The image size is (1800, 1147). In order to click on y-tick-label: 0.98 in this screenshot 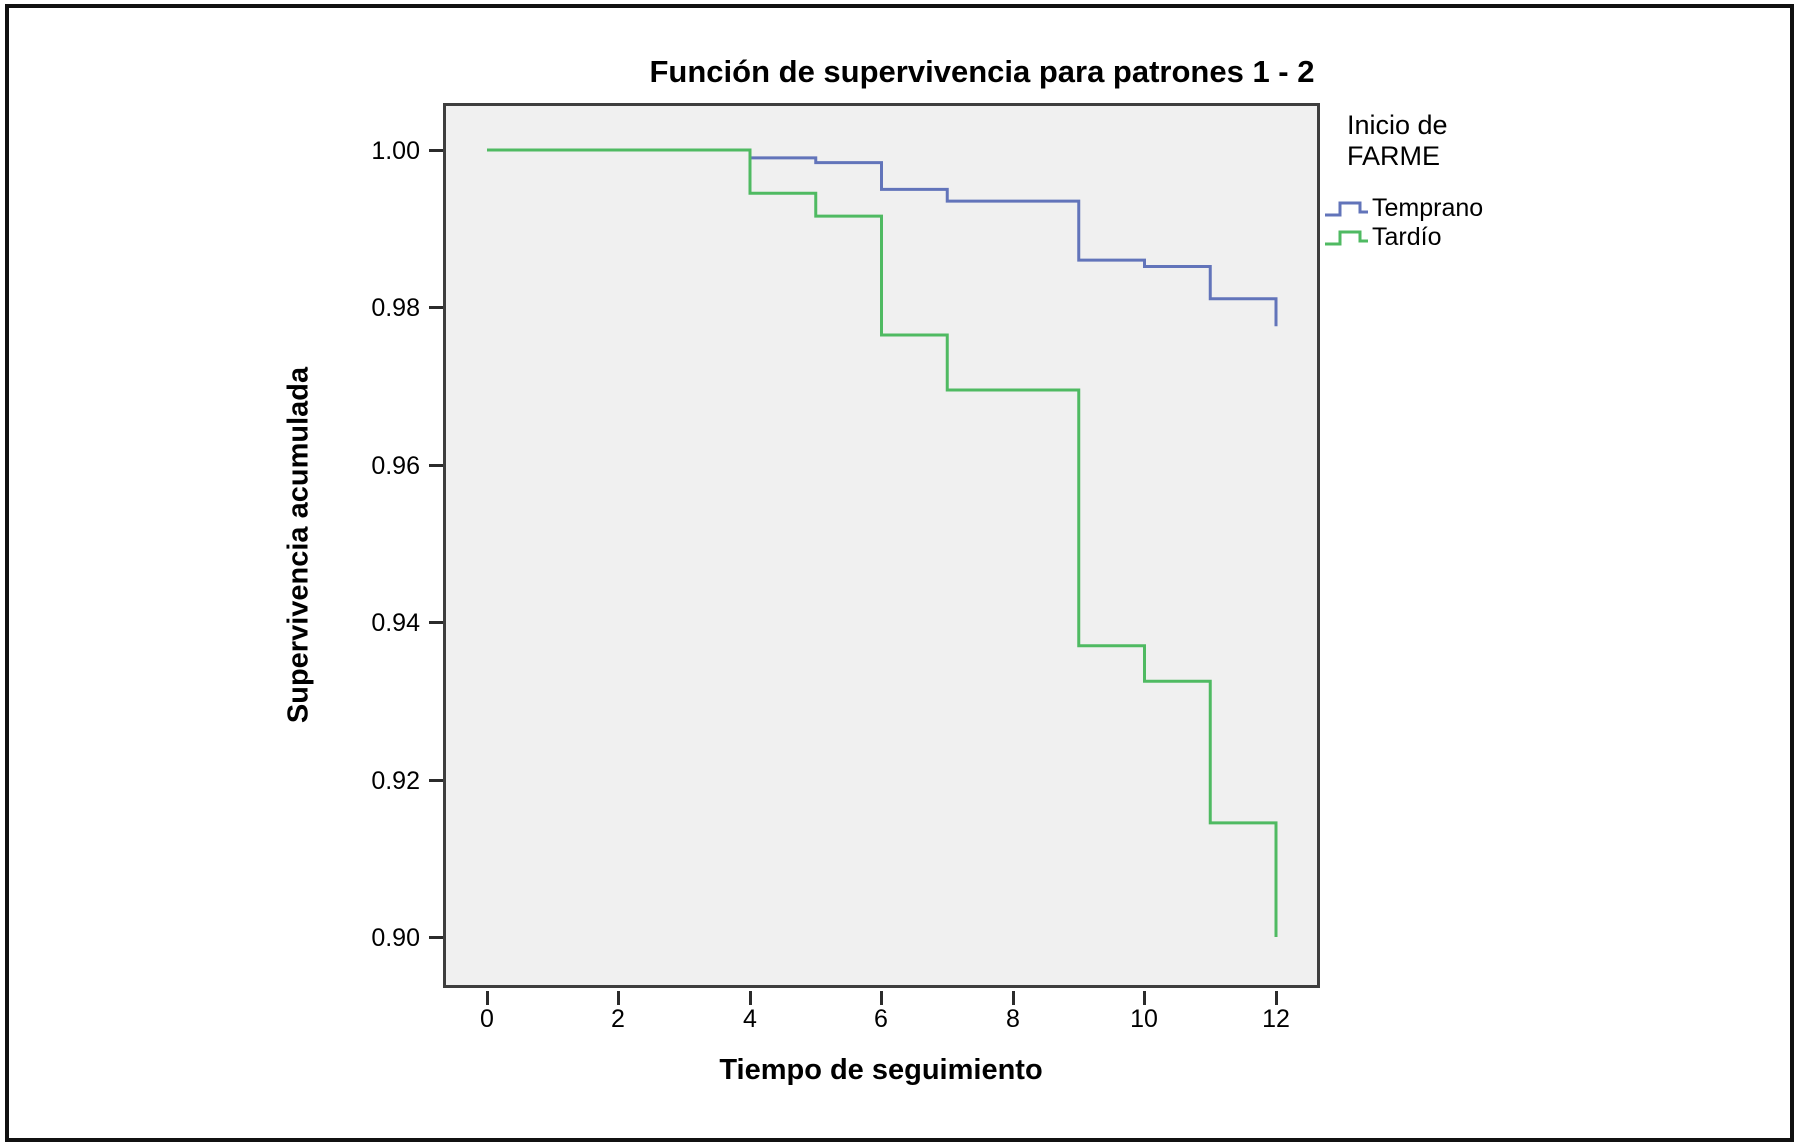, I will do `click(395, 308)`.